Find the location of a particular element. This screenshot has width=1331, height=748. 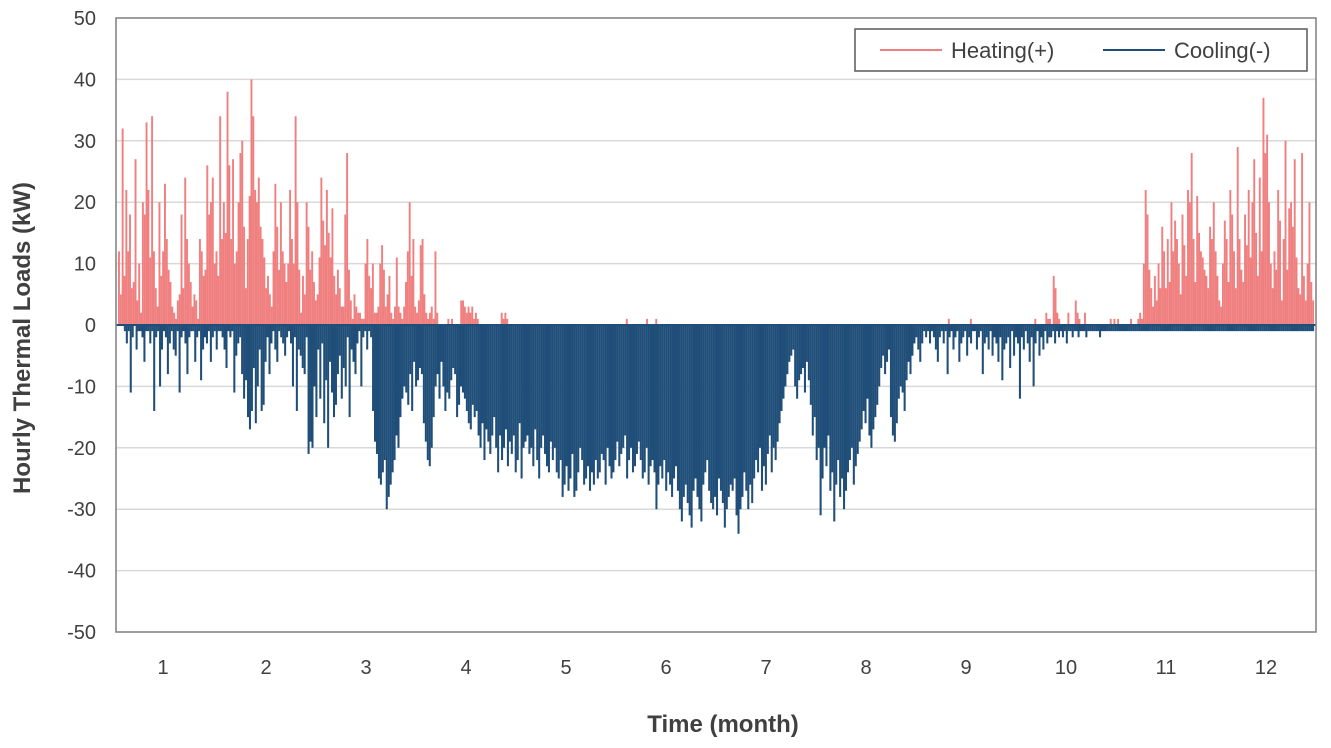

x-tick-label: 5 is located at coordinates (565, 668).